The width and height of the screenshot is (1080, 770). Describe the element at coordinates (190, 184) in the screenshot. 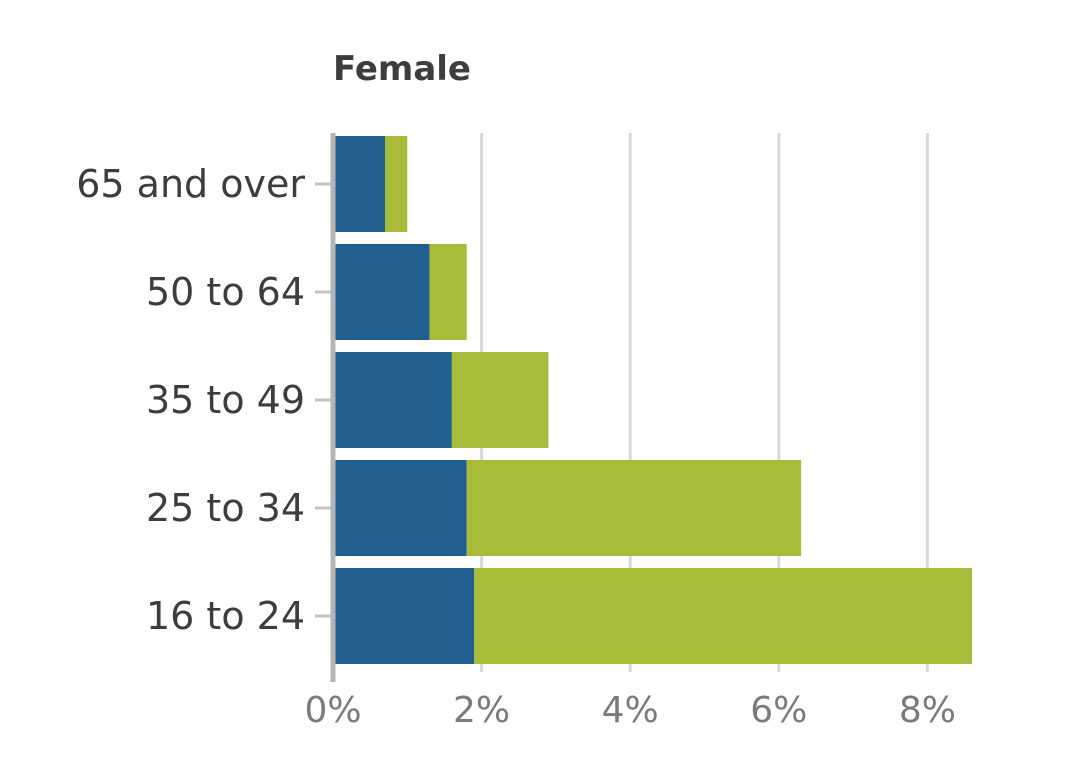

I see `y-category-label: 65 and over` at that location.